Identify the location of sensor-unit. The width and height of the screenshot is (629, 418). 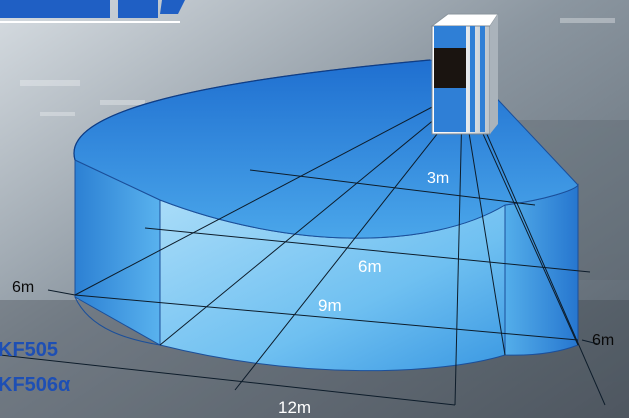
(464, 74).